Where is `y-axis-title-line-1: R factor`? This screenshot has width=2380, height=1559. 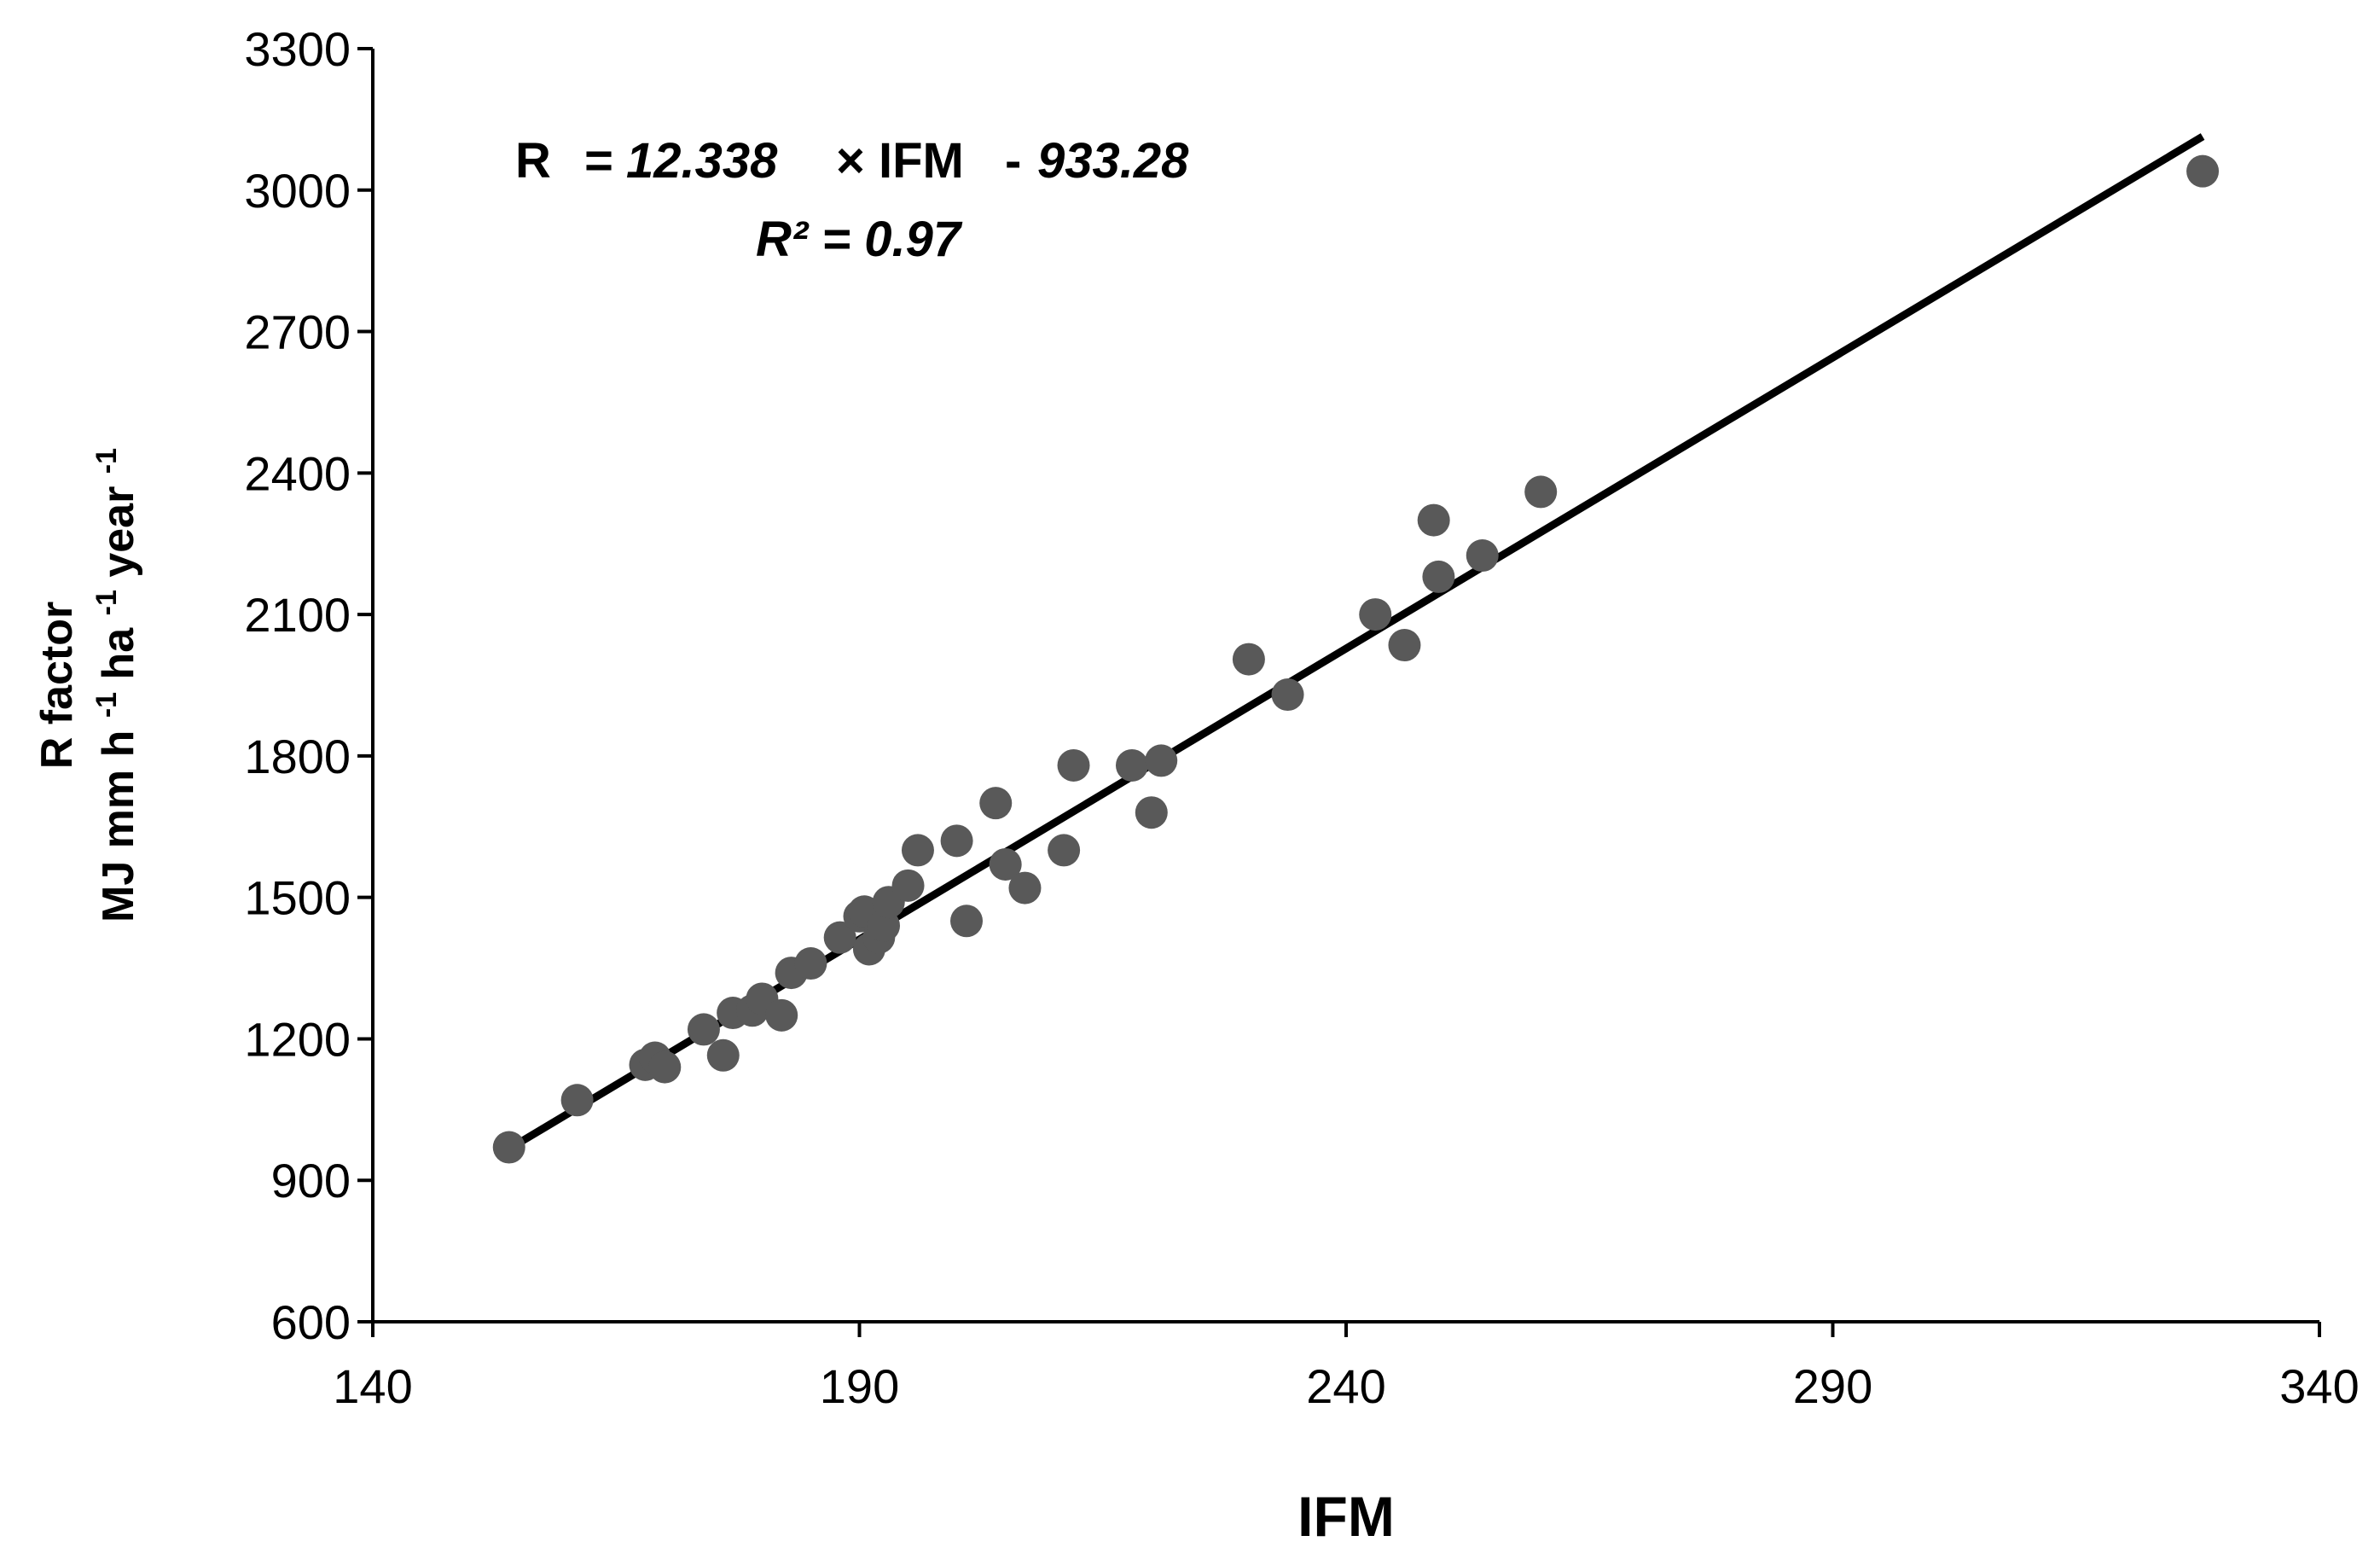
y-axis-title-line-1: R factor is located at coordinates (57, 685).